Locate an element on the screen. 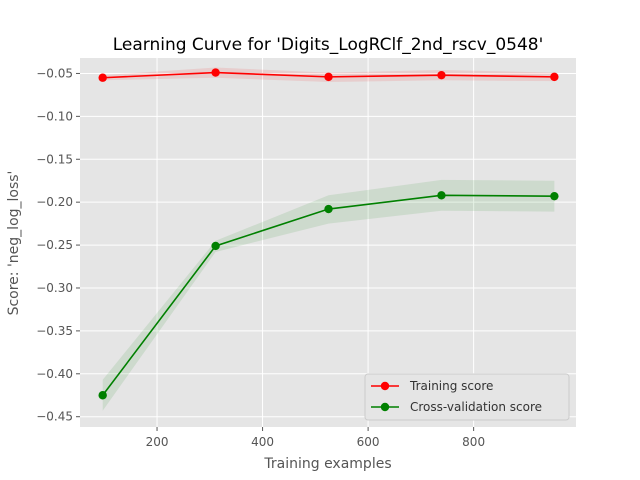 This screenshot has height=480, width=640. legend-entries: Training score Cross-validation score is located at coordinates (456, 396).